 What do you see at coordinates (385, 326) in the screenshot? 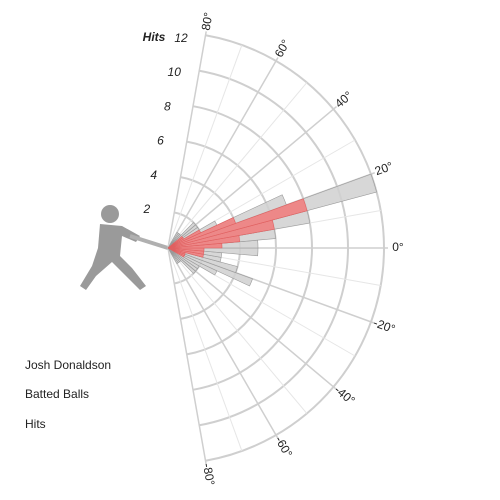
I see `angle-tick-label: -20°` at bounding box center [385, 326].